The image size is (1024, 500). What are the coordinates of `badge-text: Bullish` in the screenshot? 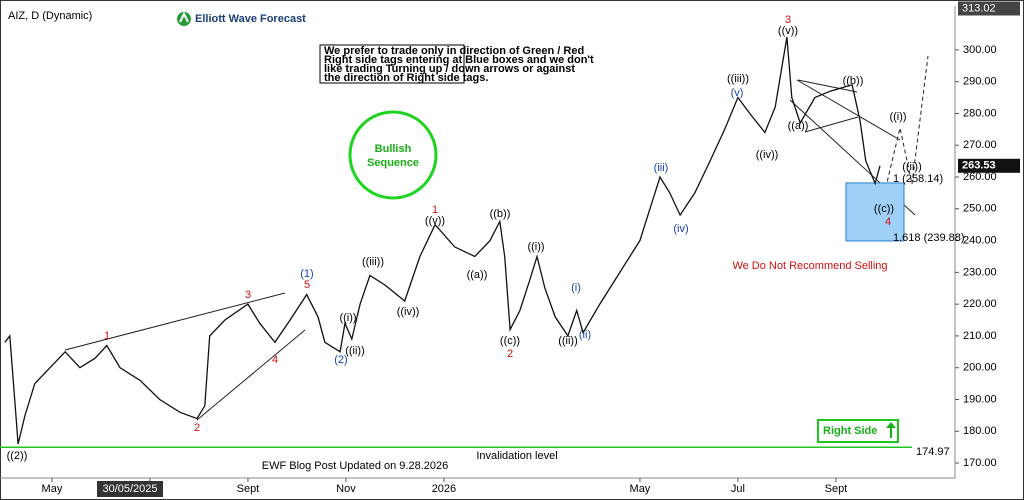 It's located at (393, 149).